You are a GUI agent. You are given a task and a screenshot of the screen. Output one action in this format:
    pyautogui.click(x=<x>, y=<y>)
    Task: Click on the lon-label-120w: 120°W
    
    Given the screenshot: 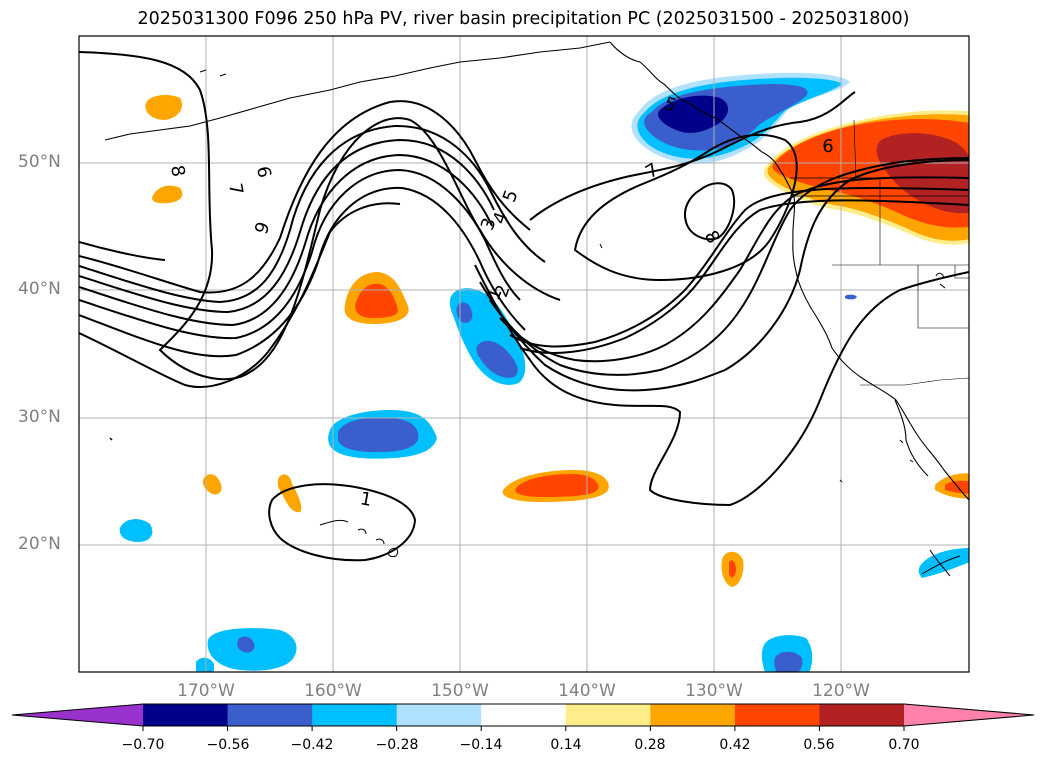 What is the action you would take?
    pyautogui.click(x=841, y=691)
    